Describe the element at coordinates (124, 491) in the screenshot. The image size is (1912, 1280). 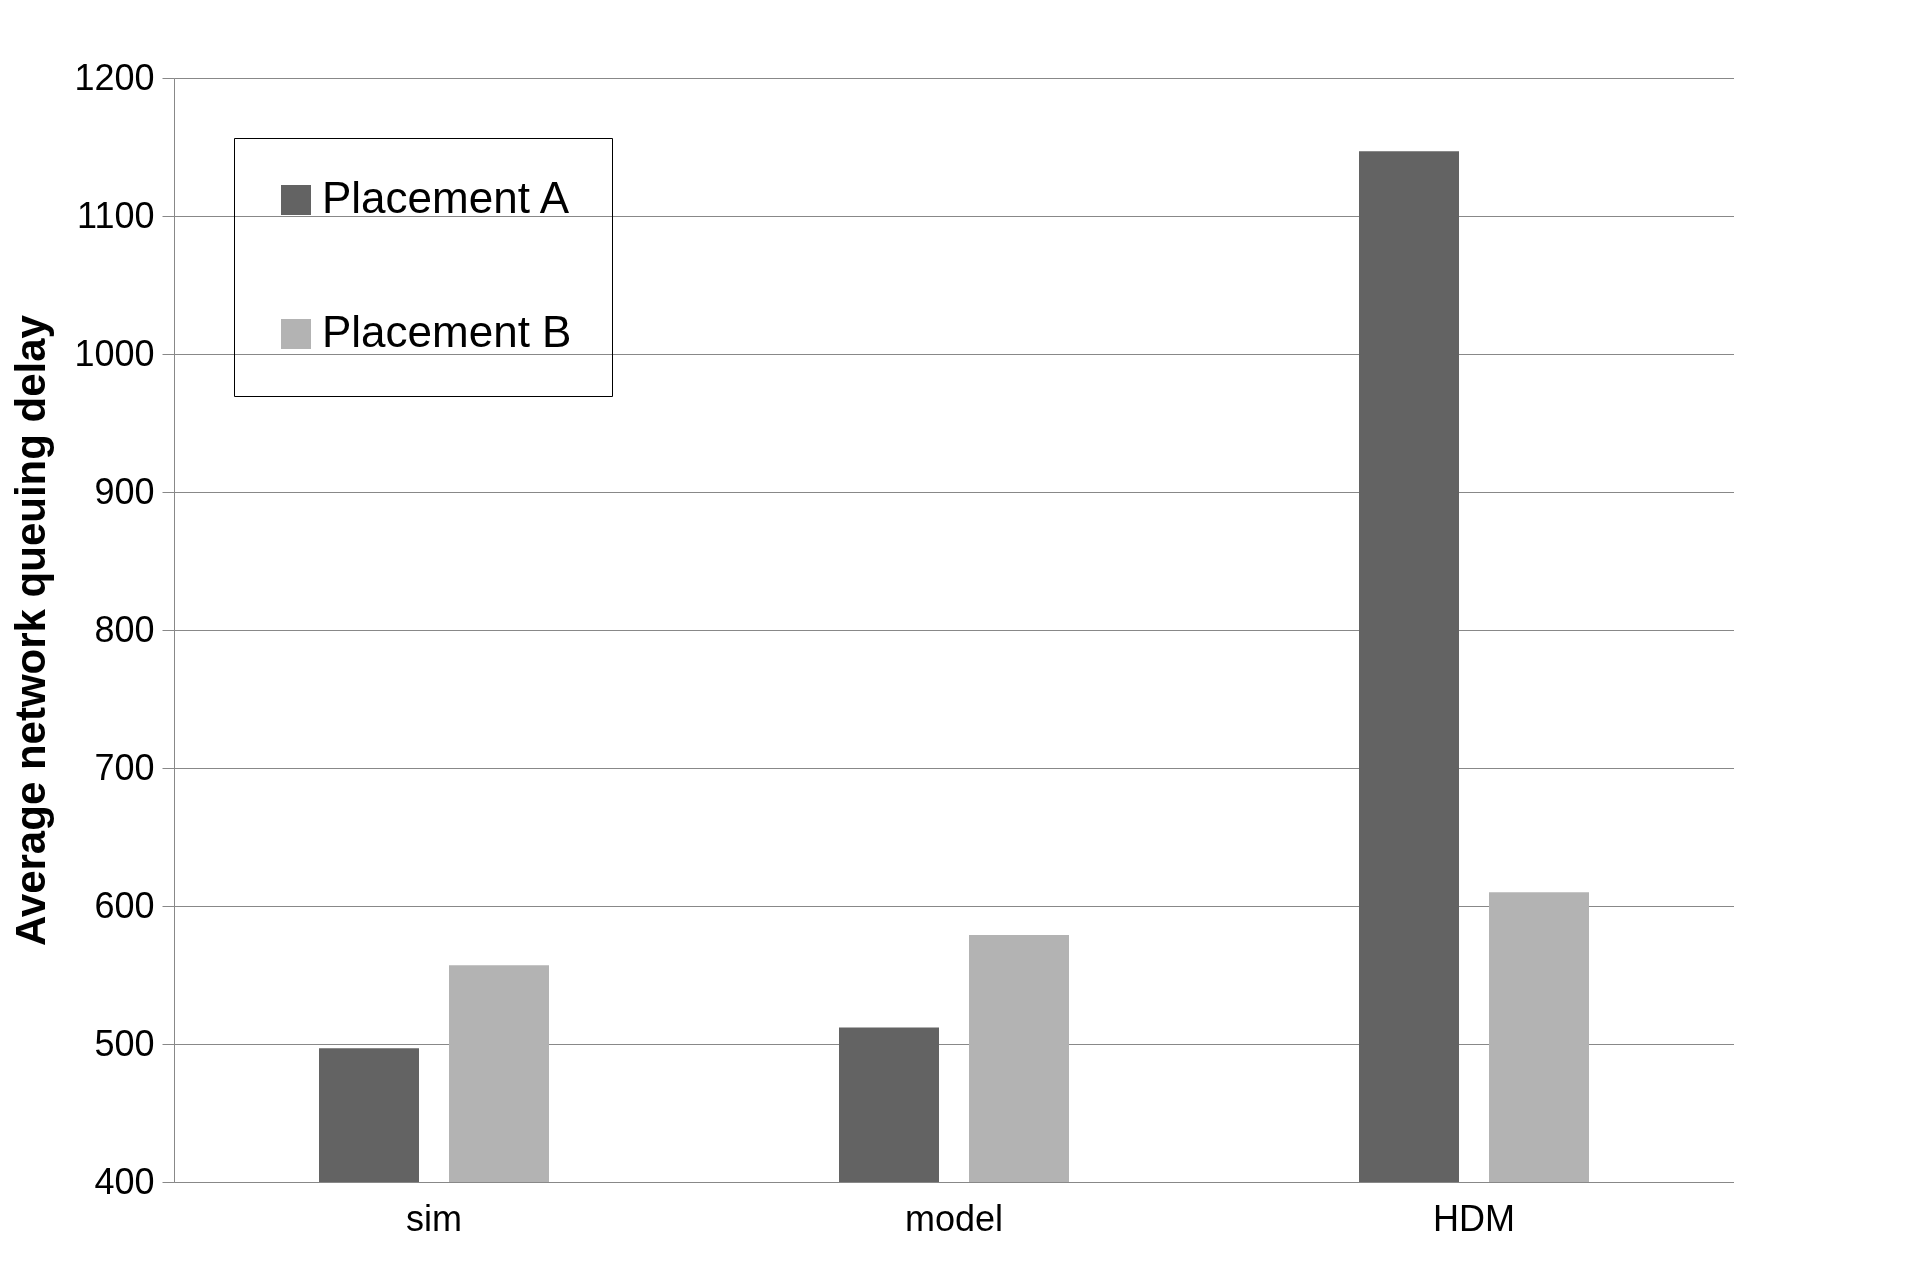
I see `y-tick-label: 900` at that location.